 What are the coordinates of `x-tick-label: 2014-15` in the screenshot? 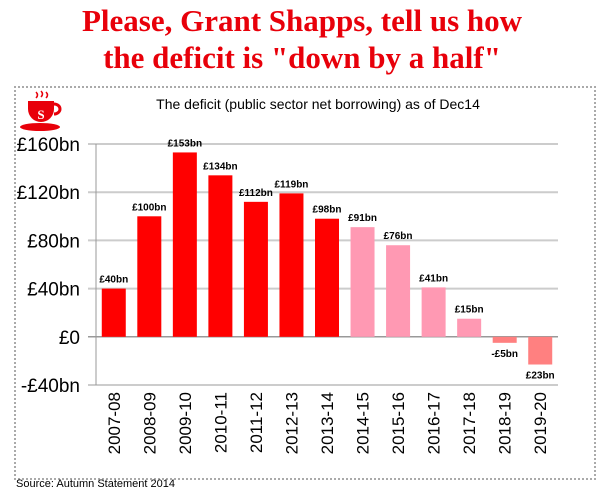 It's located at (363, 423).